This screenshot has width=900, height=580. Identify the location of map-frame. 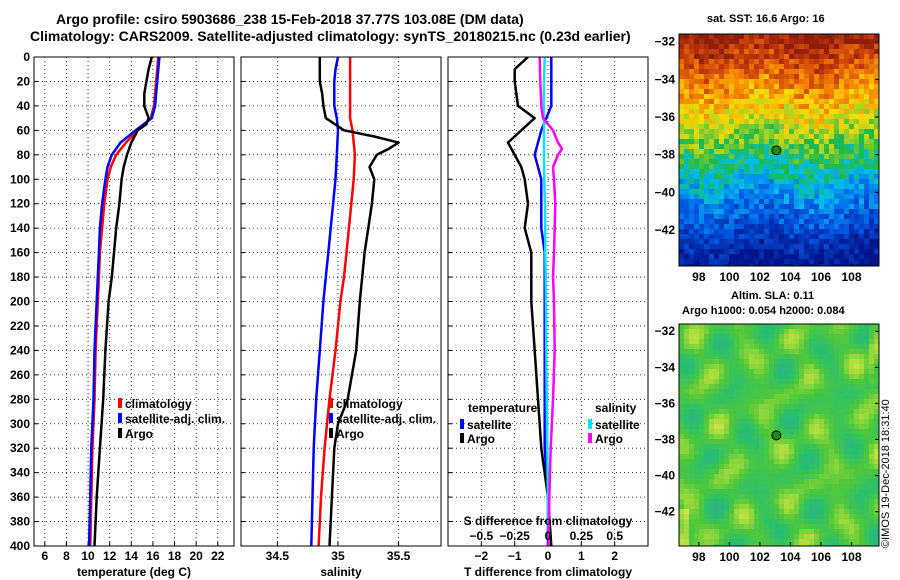
(779, 435).